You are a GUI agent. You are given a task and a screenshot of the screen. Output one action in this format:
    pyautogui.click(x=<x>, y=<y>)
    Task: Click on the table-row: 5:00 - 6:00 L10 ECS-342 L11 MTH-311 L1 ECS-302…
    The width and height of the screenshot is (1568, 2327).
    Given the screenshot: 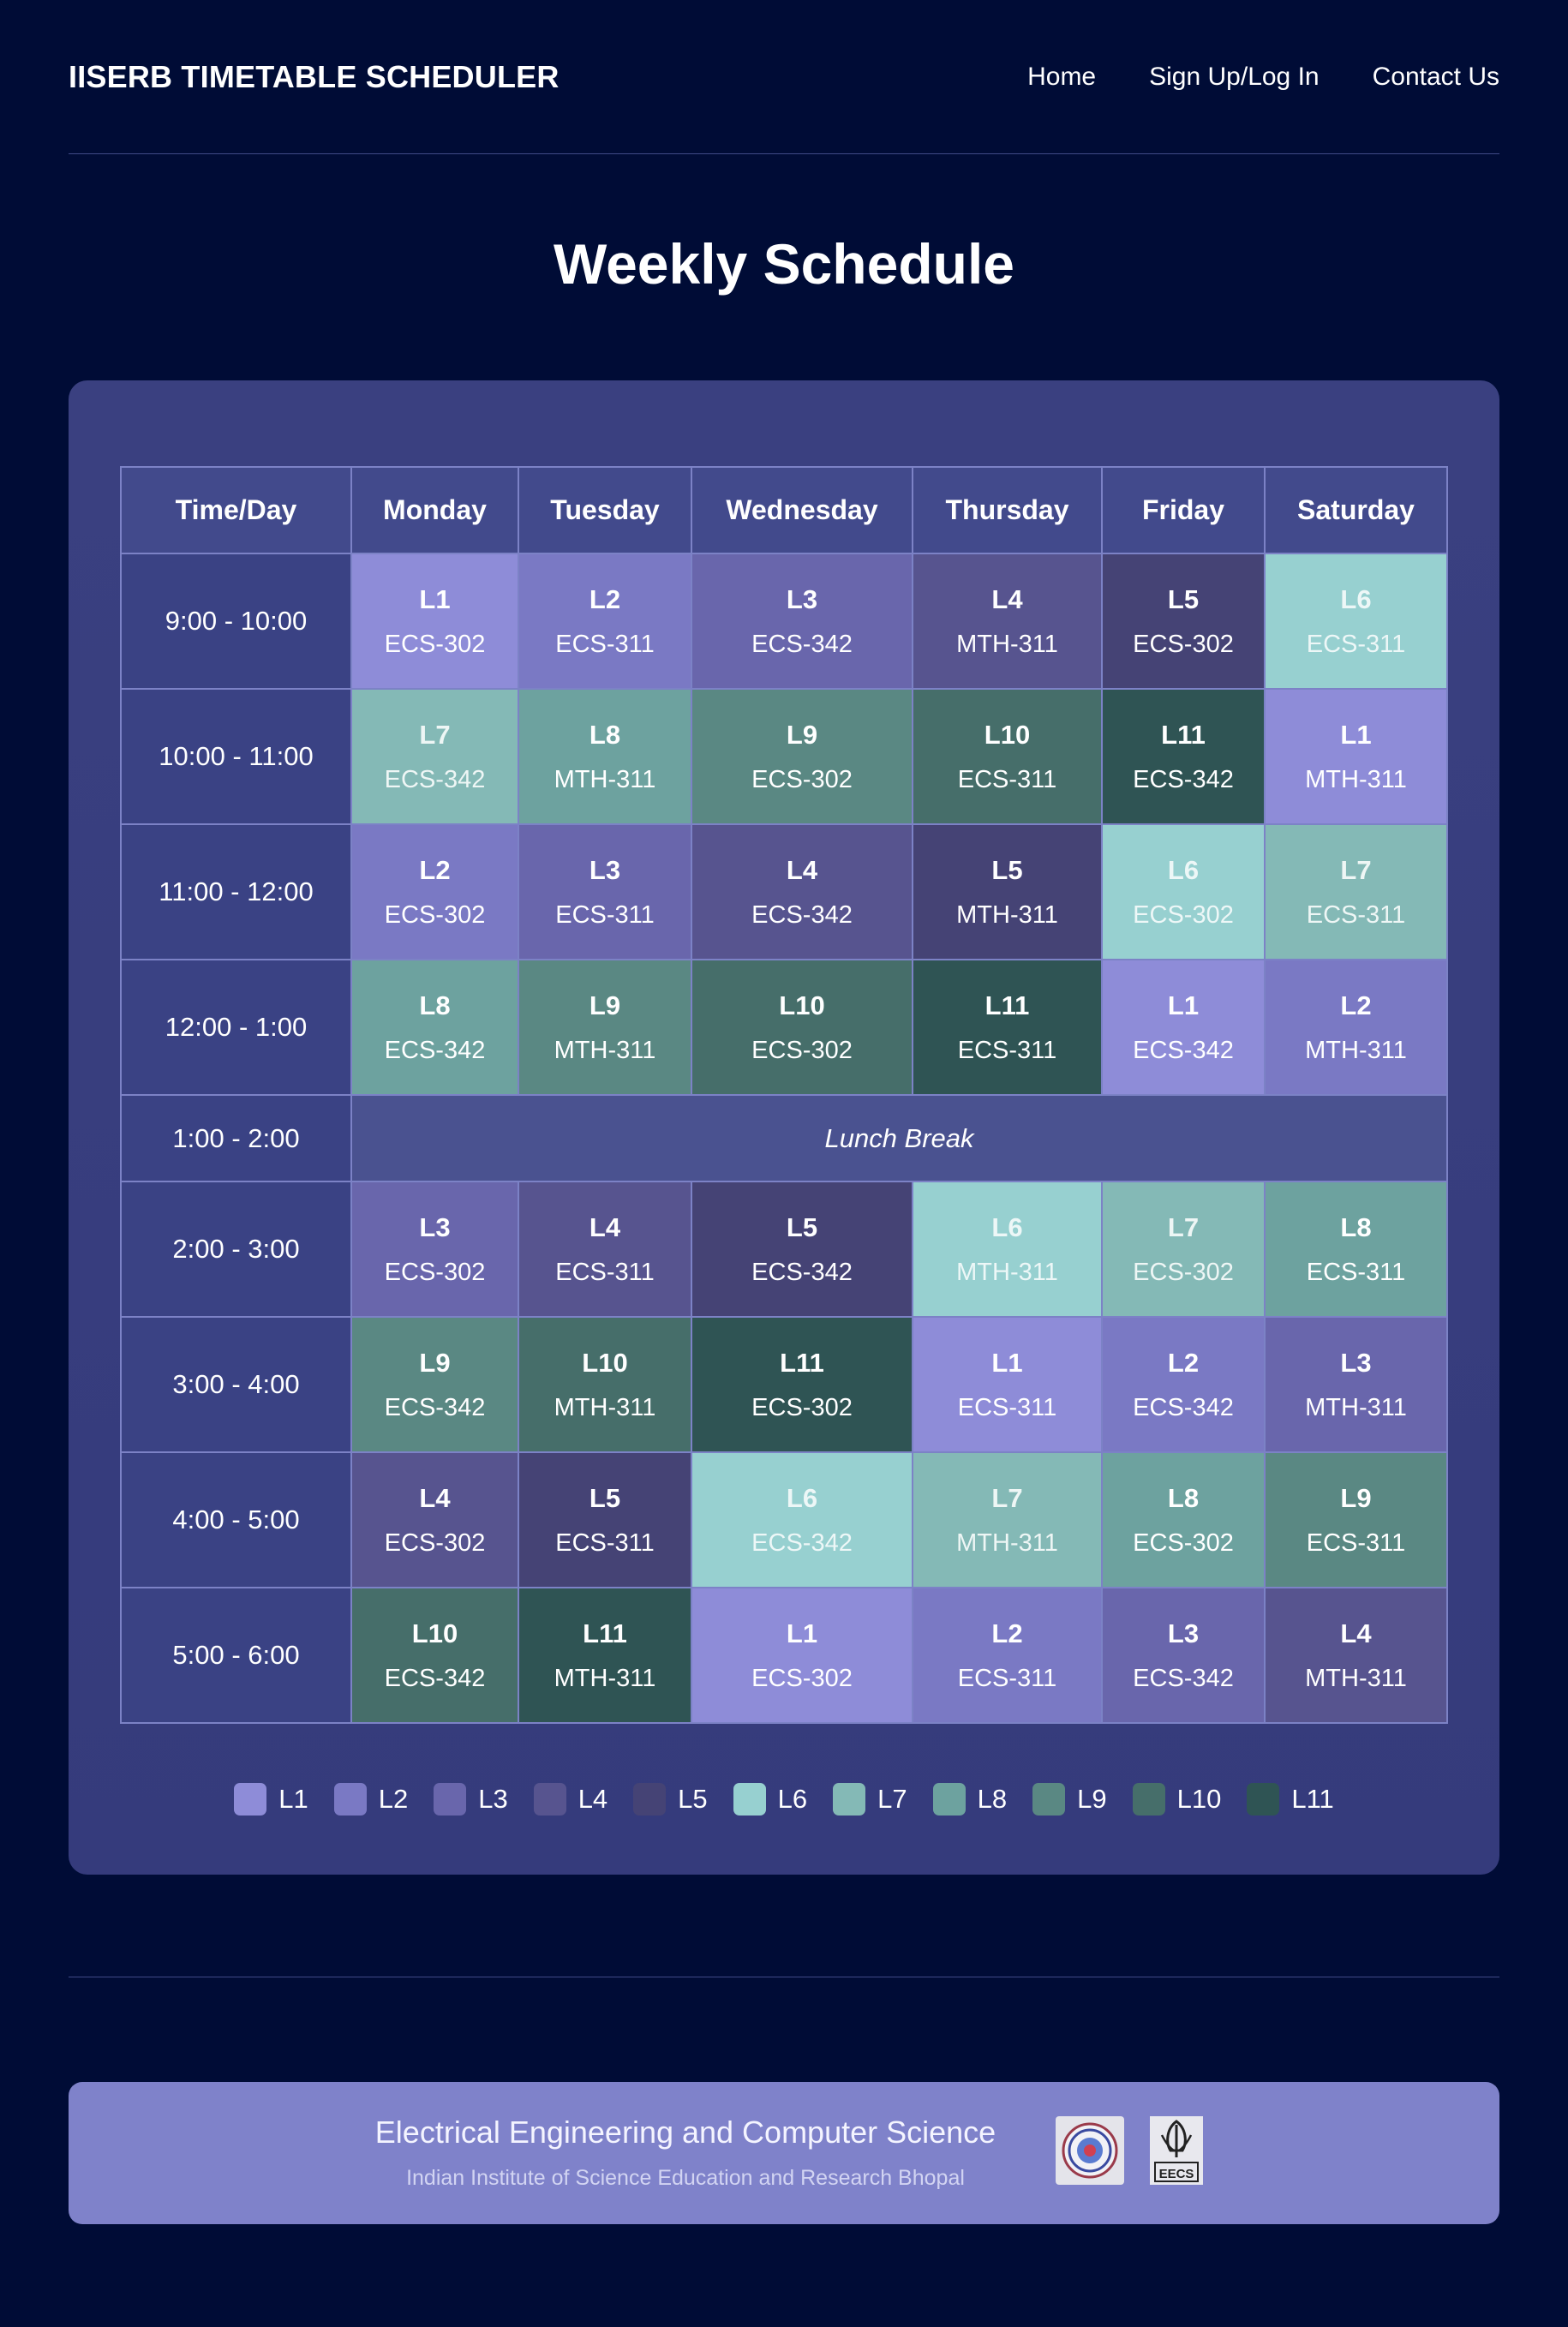 What is the action you would take?
    pyautogui.click(x=784, y=1655)
    